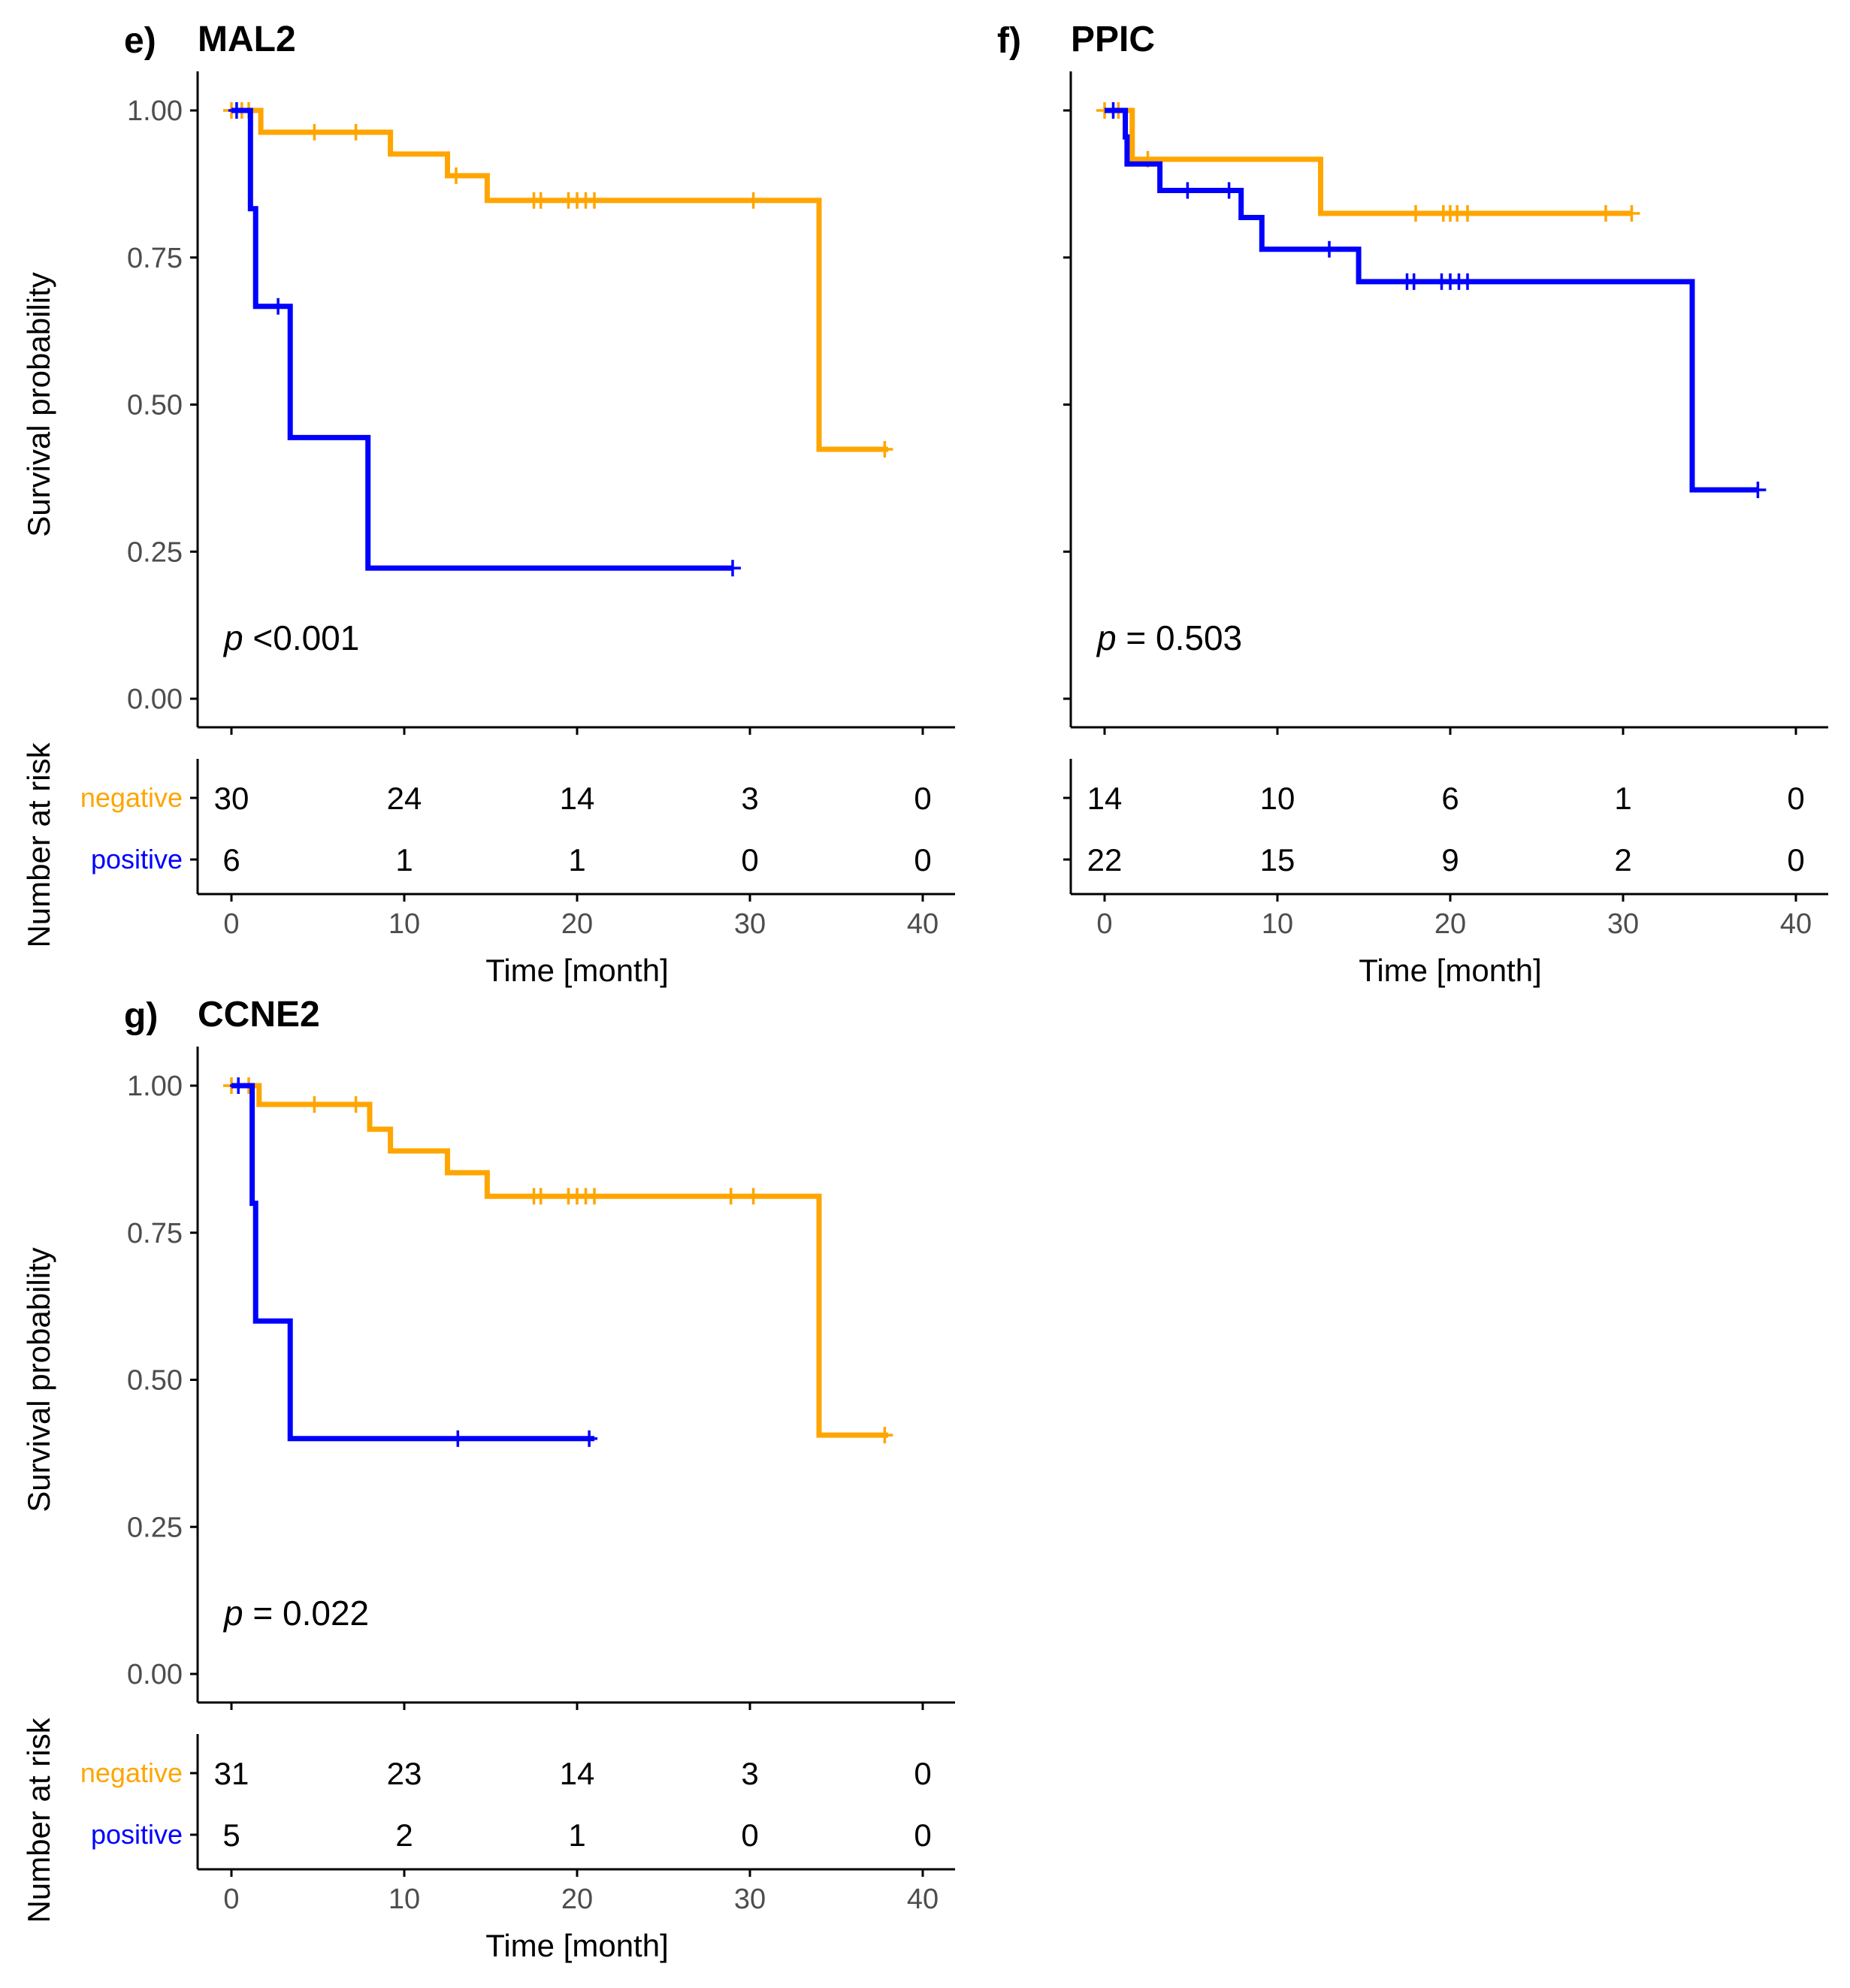 The image size is (1850, 1988). Describe the element at coordinates (1105, 860) in the screenshot. I see `risk-count: 22` at that location.